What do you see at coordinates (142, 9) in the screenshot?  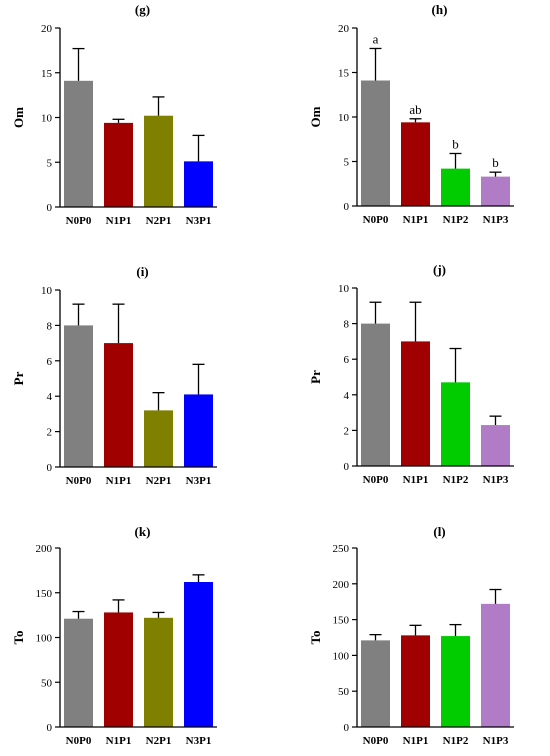 I see `panel-title: (g)` at bounding box center [142, 9].